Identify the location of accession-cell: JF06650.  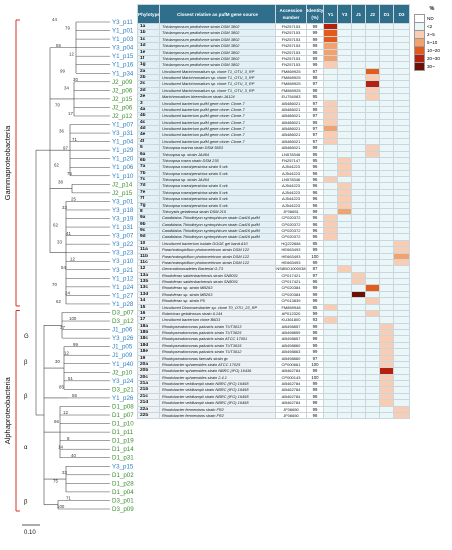
(291, 415).